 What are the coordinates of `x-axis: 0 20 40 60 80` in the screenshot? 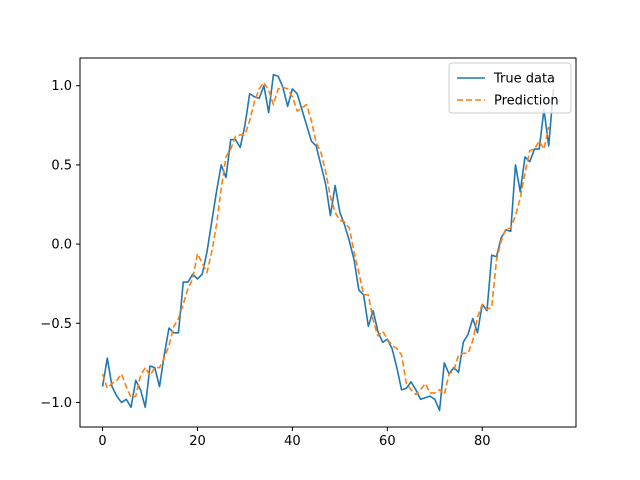 It's located at (294, 438).